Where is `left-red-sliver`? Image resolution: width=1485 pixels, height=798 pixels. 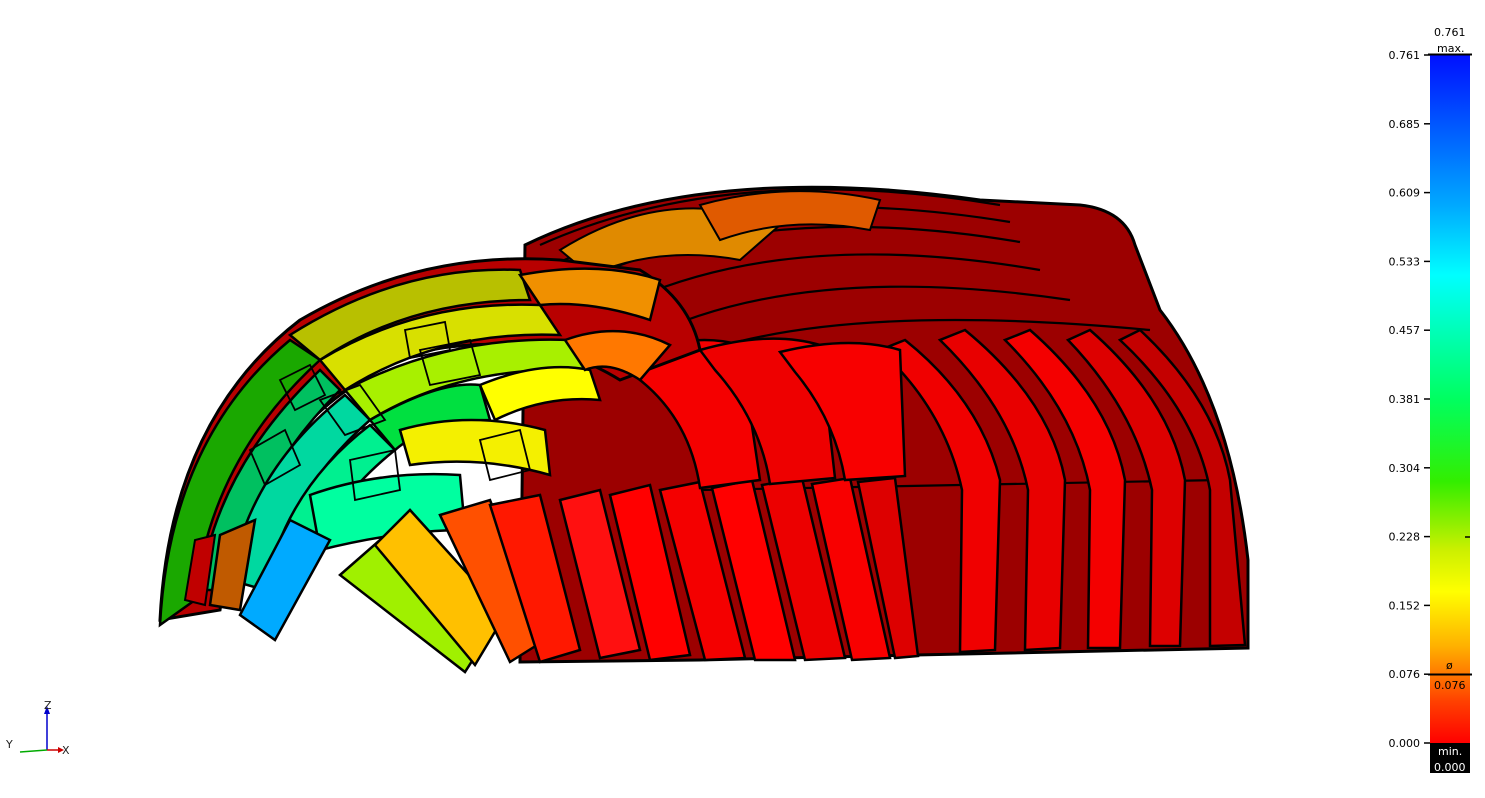
left-red-sliver is located at coordinates (200, 570).